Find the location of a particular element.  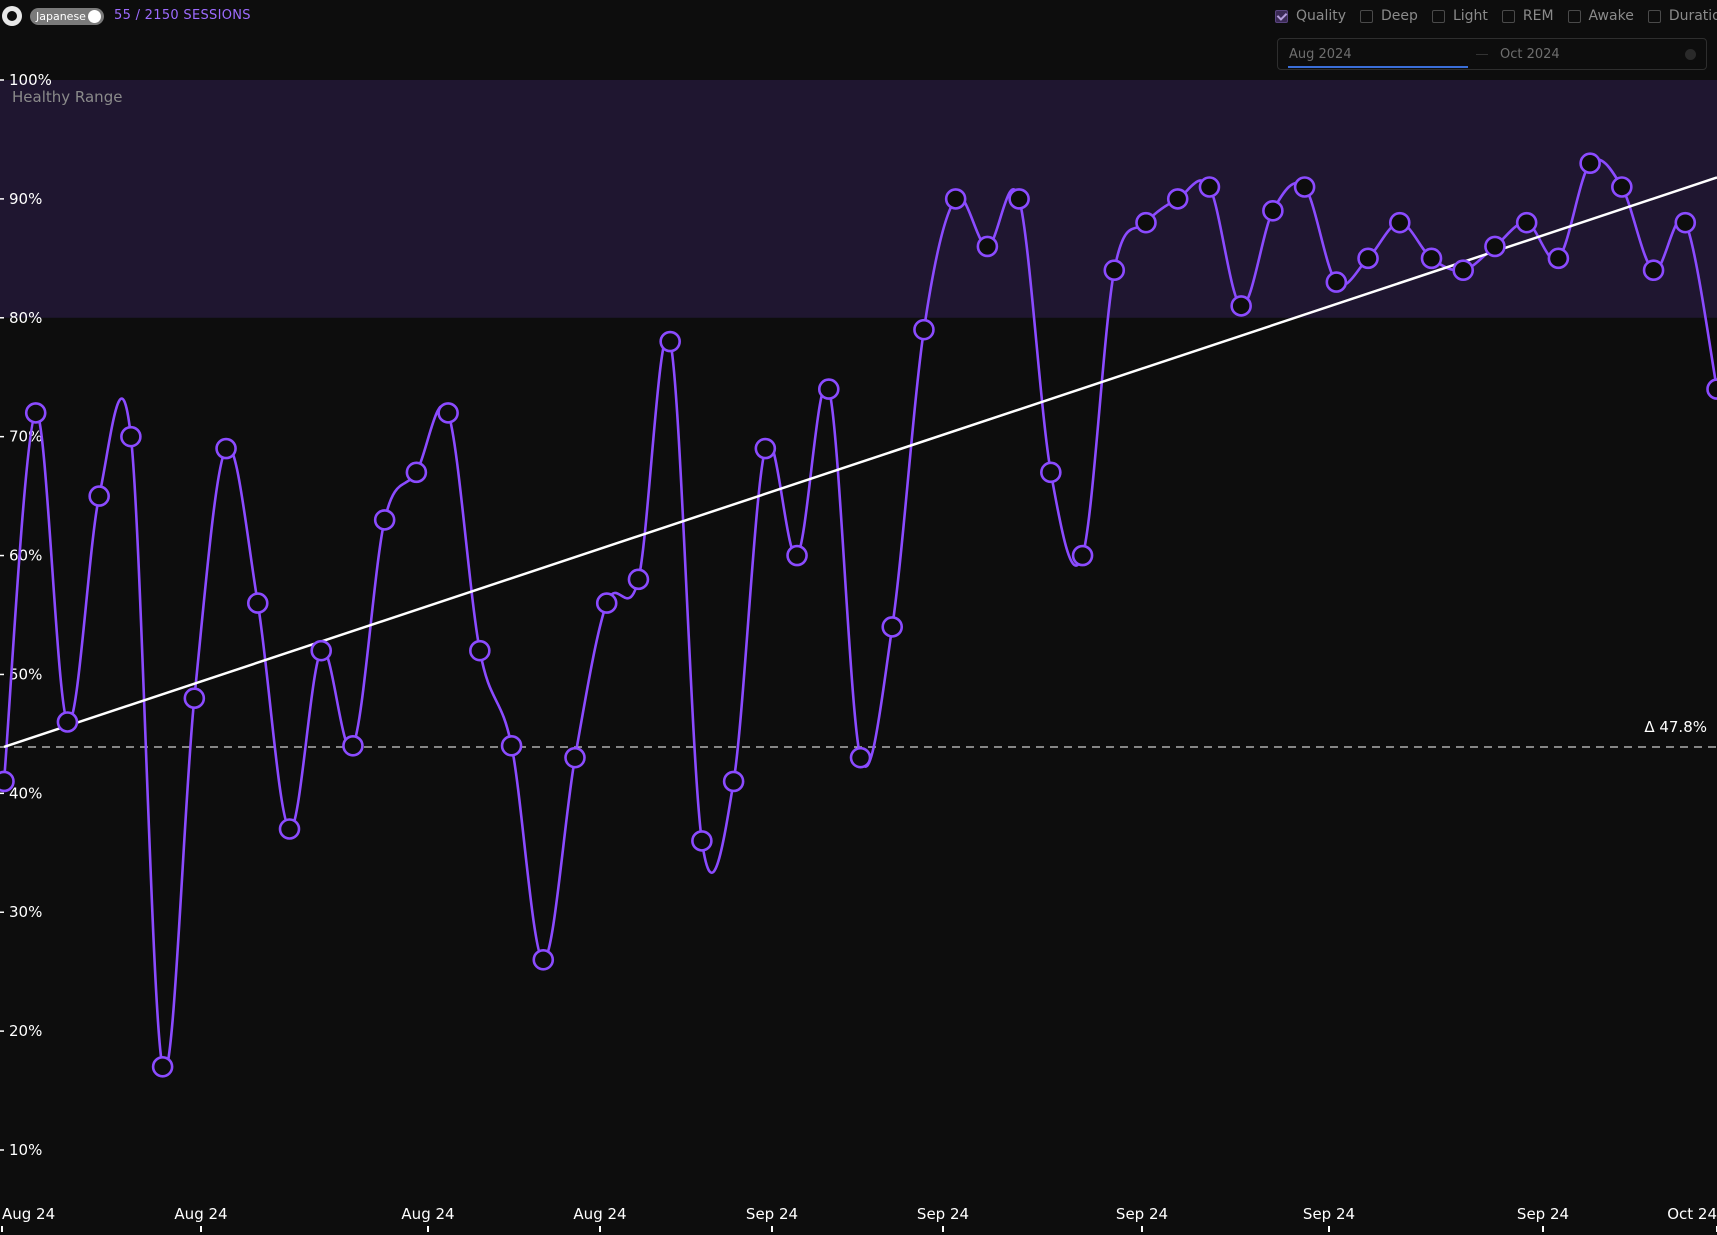

reference-label: Δ 47.8% is located at coordinates (1675, 727).